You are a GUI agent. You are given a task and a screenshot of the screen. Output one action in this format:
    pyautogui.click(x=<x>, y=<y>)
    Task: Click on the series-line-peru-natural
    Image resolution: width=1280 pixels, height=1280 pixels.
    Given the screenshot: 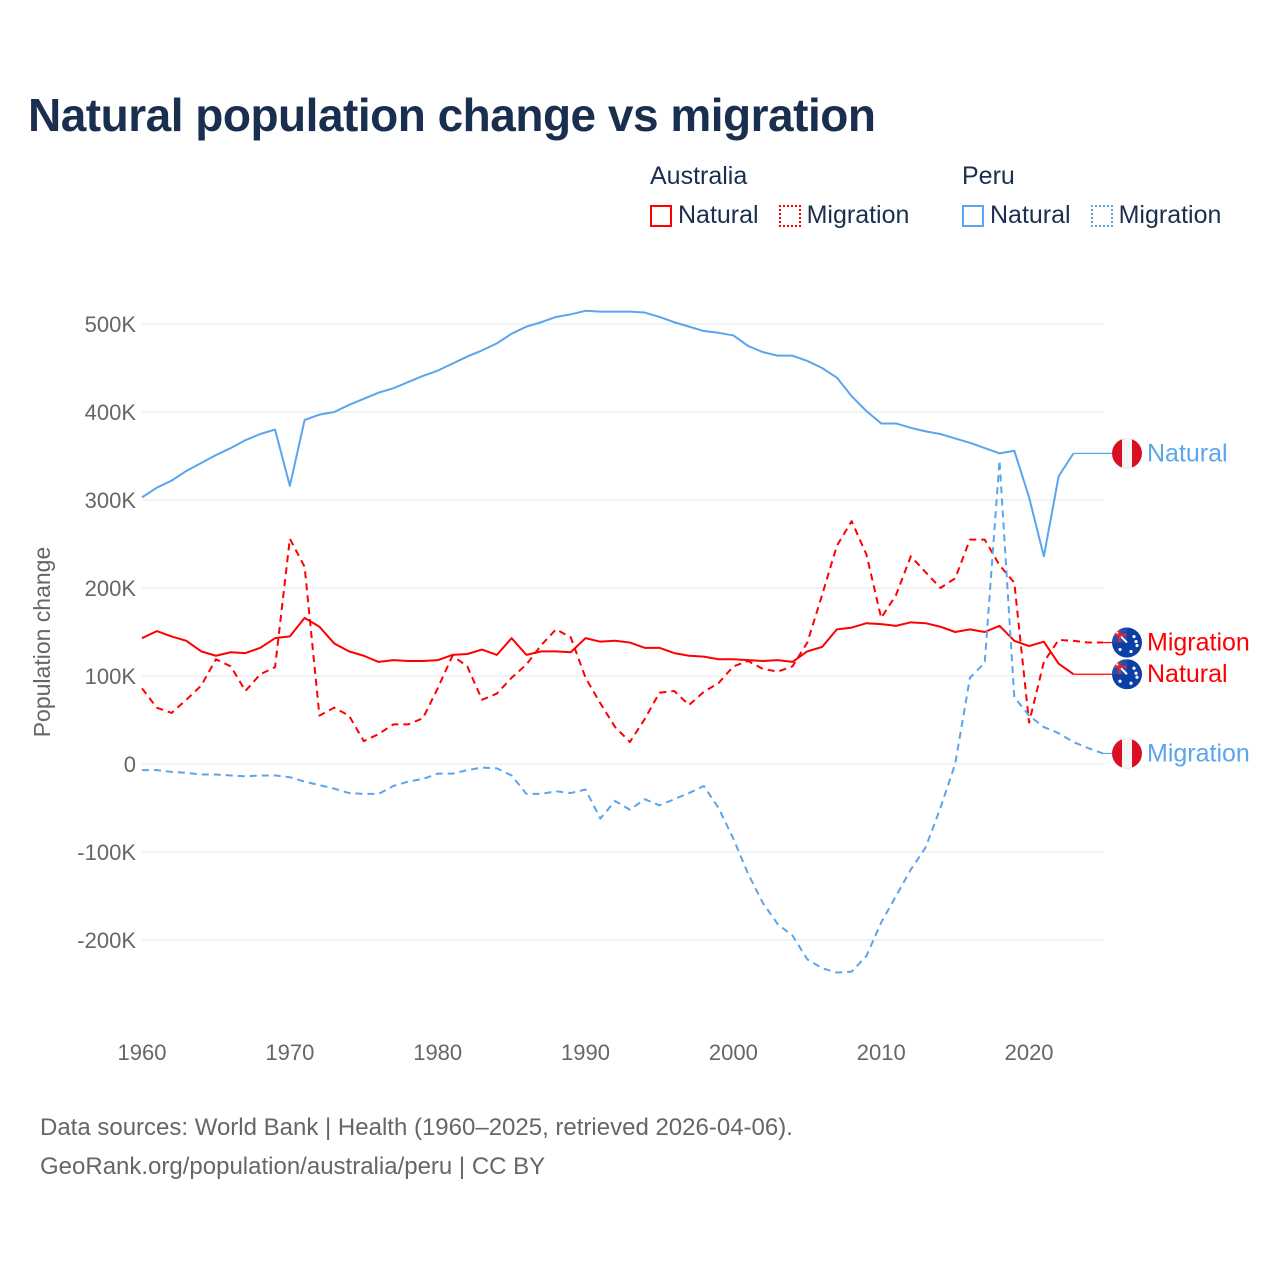 What is the action you would take?
    pyautogui.click(x=608, y=433)
    